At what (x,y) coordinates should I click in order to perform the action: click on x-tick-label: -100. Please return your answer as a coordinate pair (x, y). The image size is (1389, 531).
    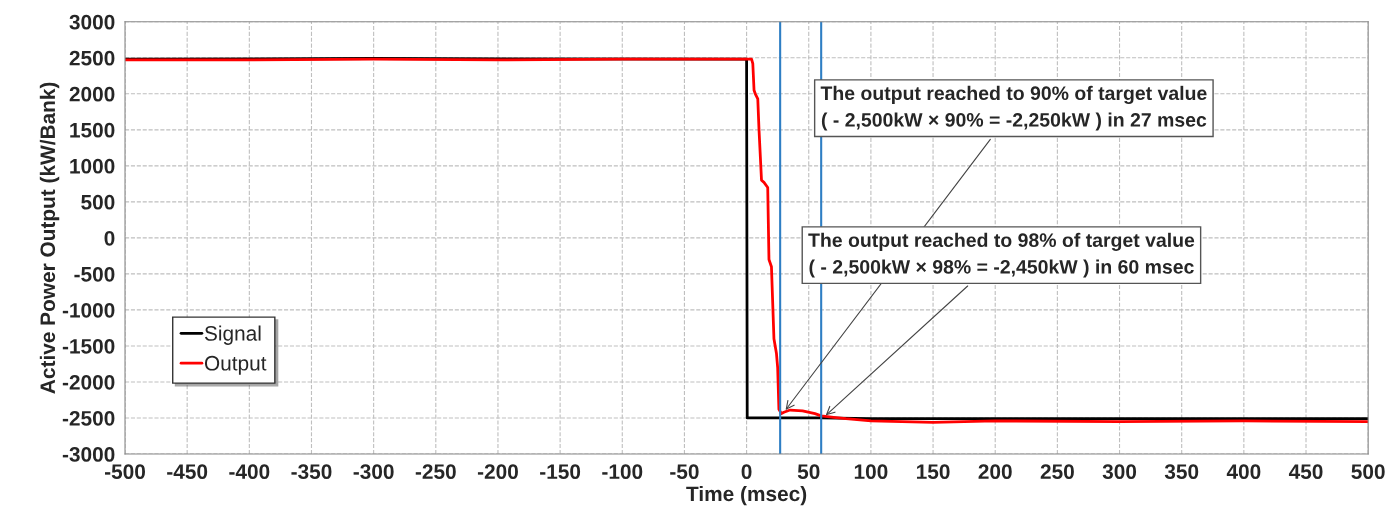
    Looking at the image, I should click on (622, 472).